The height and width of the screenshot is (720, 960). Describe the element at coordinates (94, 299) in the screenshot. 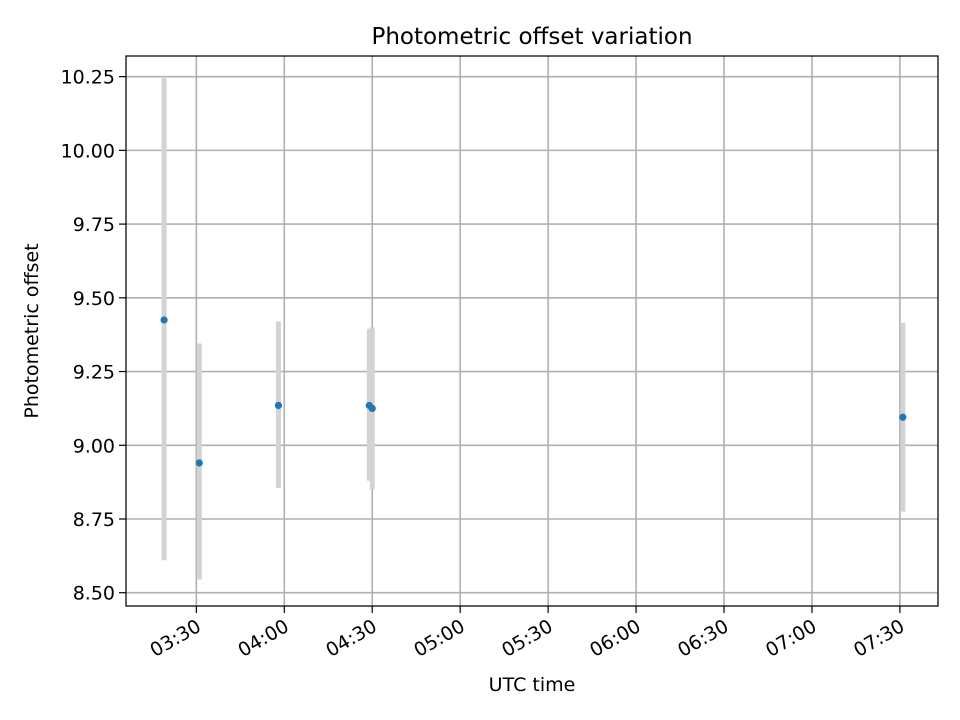

I see `y-tick-label: 9.50` at that location.